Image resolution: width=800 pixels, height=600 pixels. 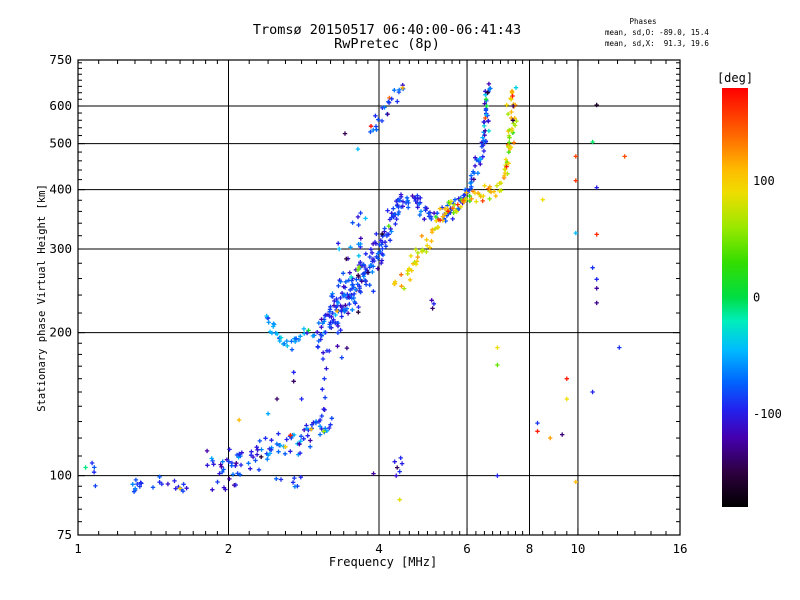 I want to click on phases-mean-x: mean, sd,X: 91.3, 19.6, so click(x=657, y=43).